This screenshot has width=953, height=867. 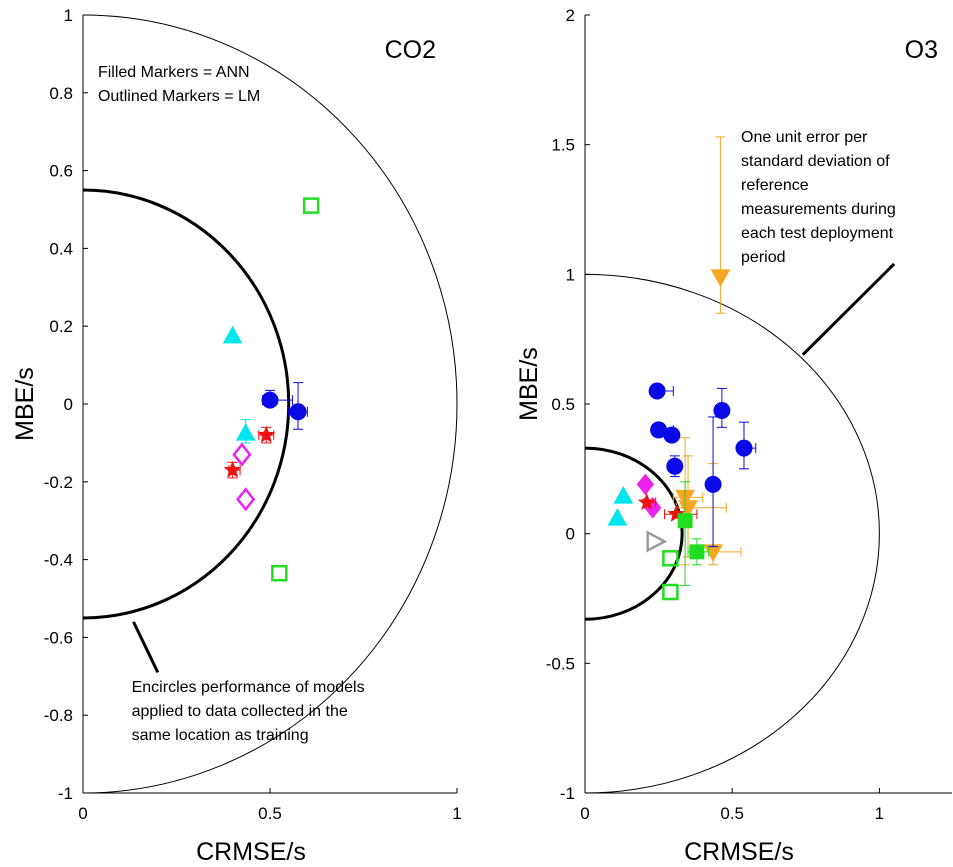 I want to click on co2-y-tick-label: 0.2, so click(x=61, y=326).